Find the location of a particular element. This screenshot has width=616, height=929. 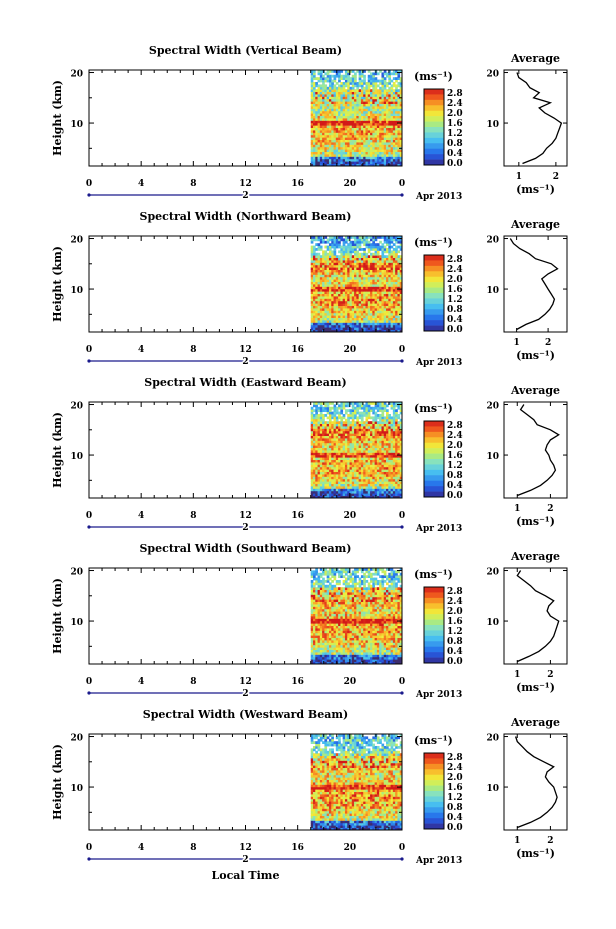

x-tick-label: 4 is located at coordinates (141, 184).